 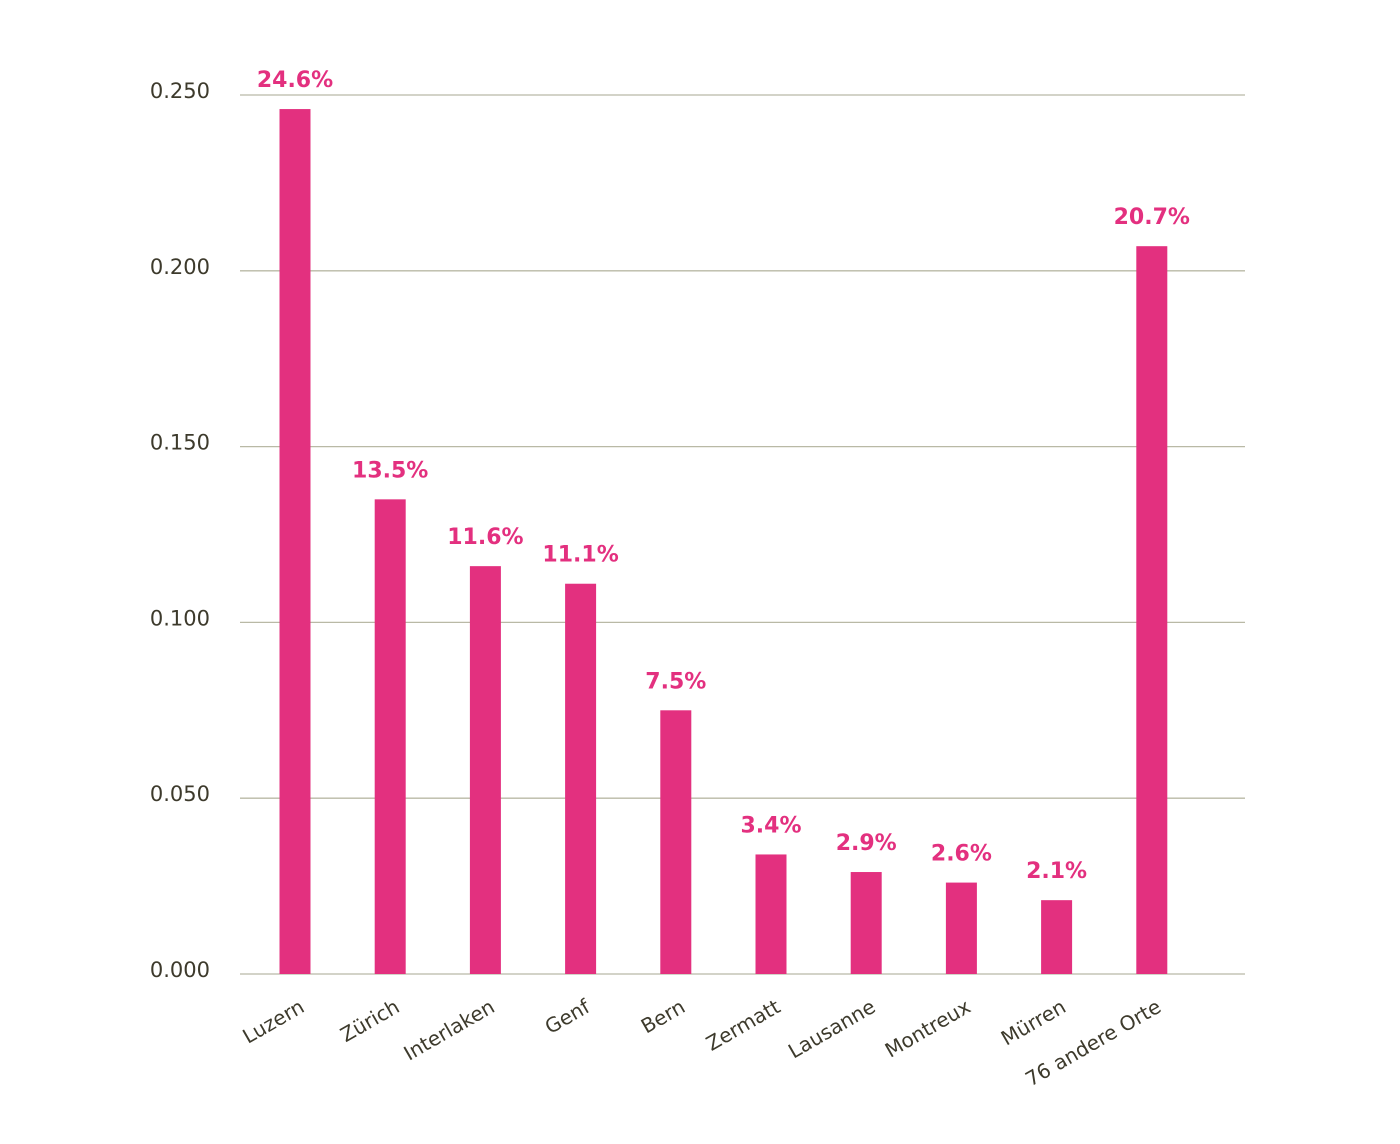 What do you see at coordinates (1033, 1022) in the screenshot?
I see `x-tick-label: Mürren` at bounding box center [1033, 1022].